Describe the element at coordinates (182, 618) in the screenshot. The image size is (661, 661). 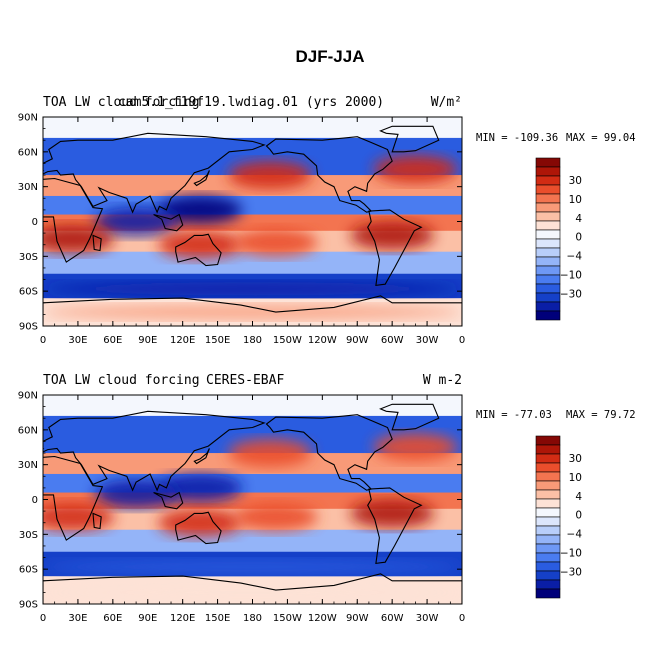
I see `x-tick-label: 120E` at that location.